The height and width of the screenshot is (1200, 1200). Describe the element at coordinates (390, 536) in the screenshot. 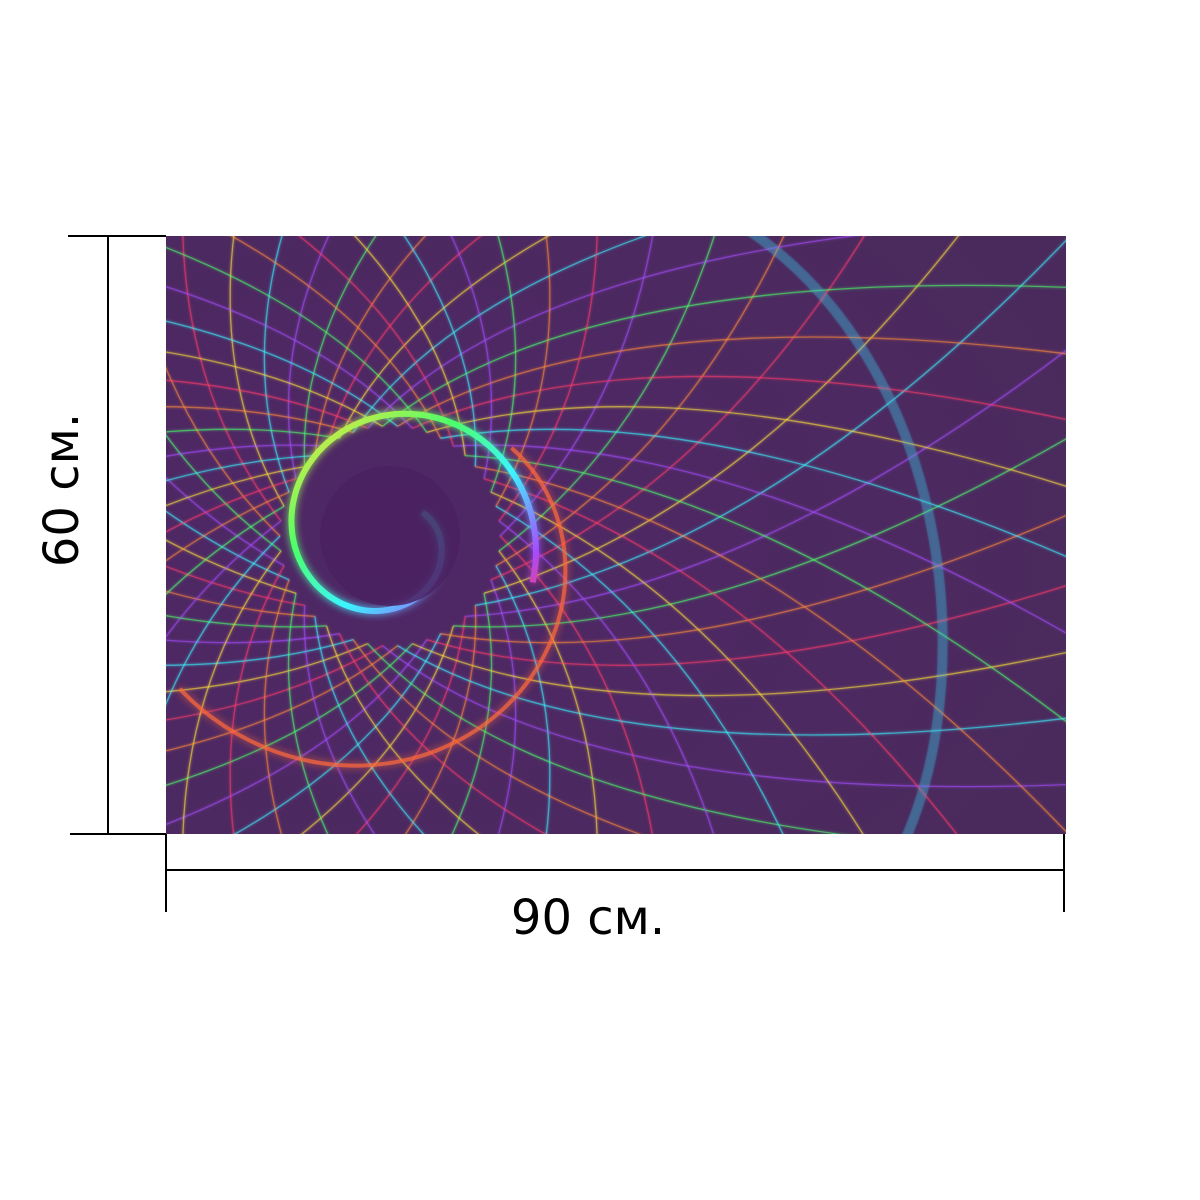

I see `spiral-center` at that location.